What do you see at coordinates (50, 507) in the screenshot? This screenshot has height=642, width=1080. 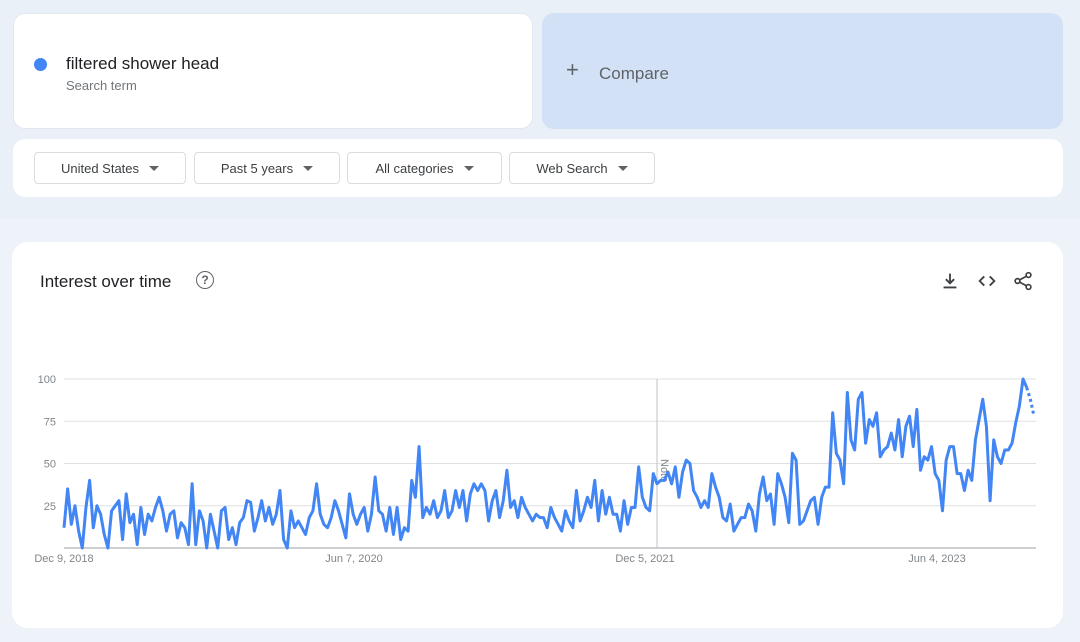 I see `y-tick-label: 25` at bounding box center [50, 507].